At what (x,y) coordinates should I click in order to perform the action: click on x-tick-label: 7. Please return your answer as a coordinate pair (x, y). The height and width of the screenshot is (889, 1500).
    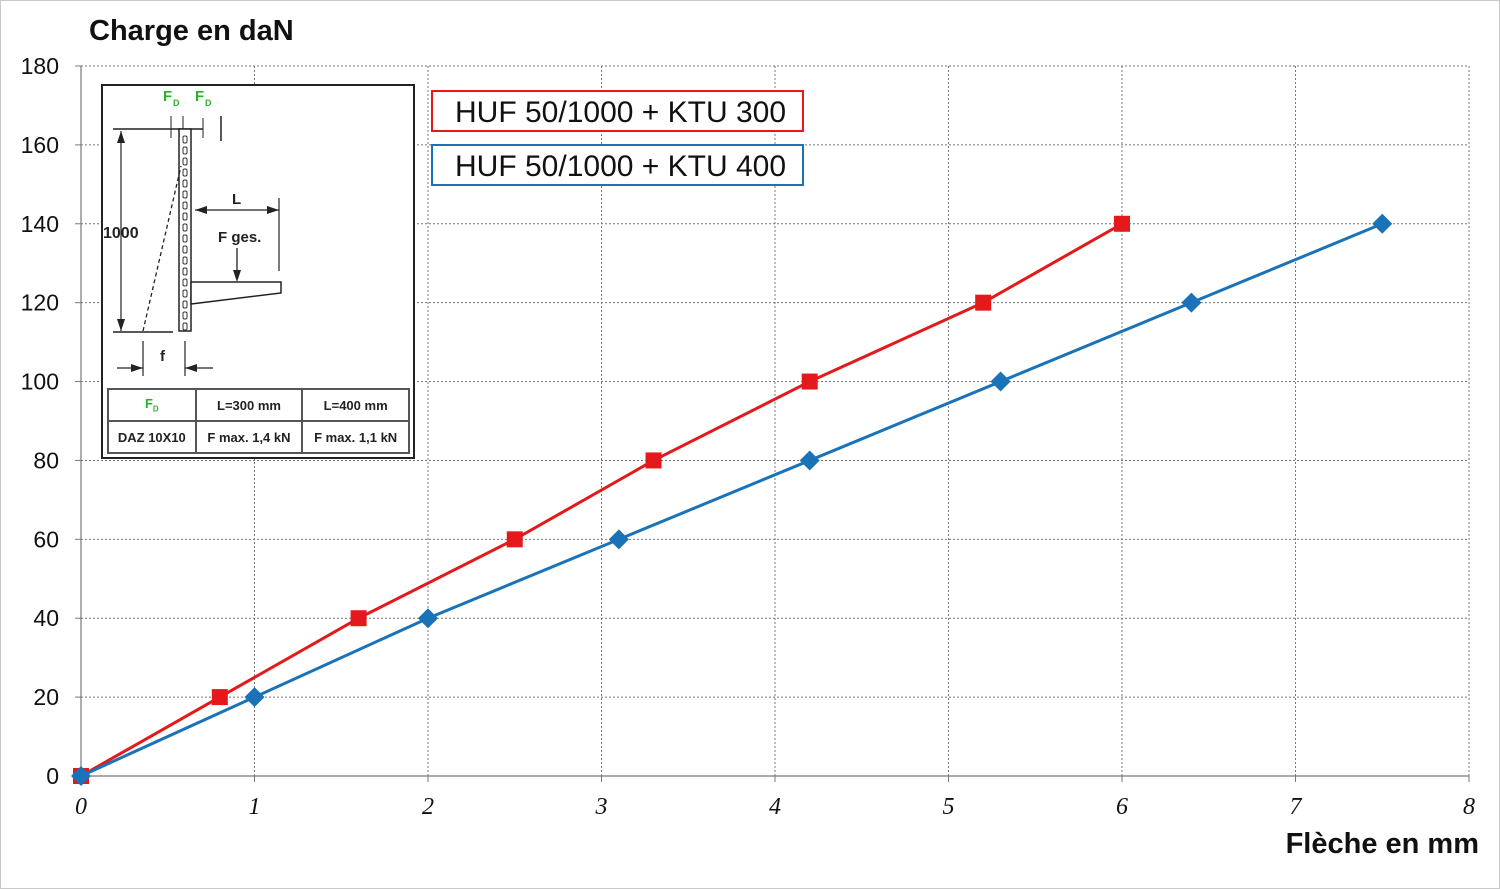
    Looking at the image, I should click on (1296, 807).